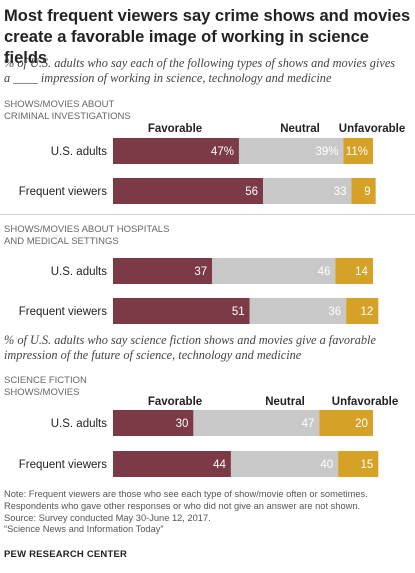 The height and width of the screenshot is (573, 415). What do you see at coordinates (251, 192) in the screenshot?
I see `data-label-favorable: 56` at bounding box center [251, 192].